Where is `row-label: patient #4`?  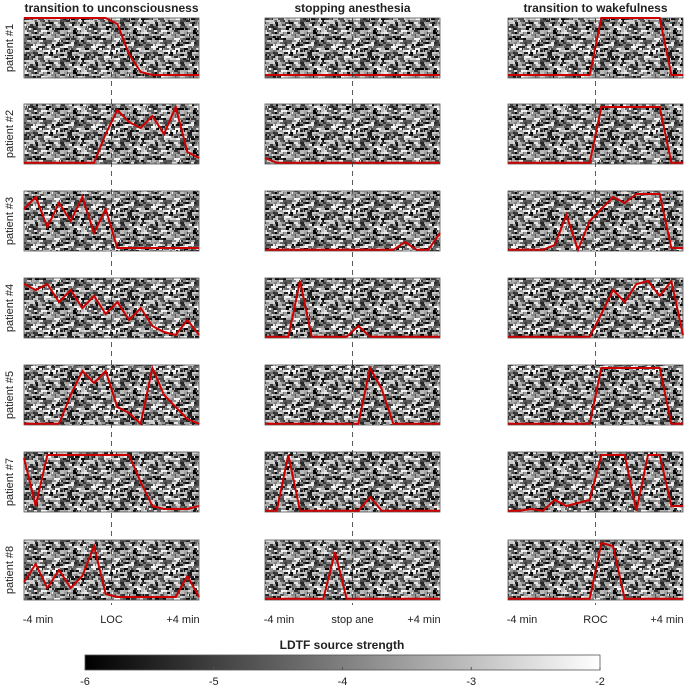
row-label: patient #4 is located at coordinates (10, 308).